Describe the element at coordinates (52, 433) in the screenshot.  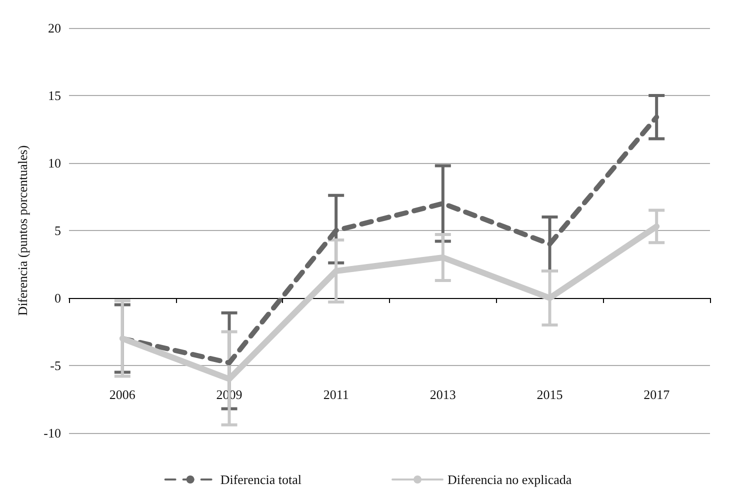
I see `y-tick-label: -10` at that location.